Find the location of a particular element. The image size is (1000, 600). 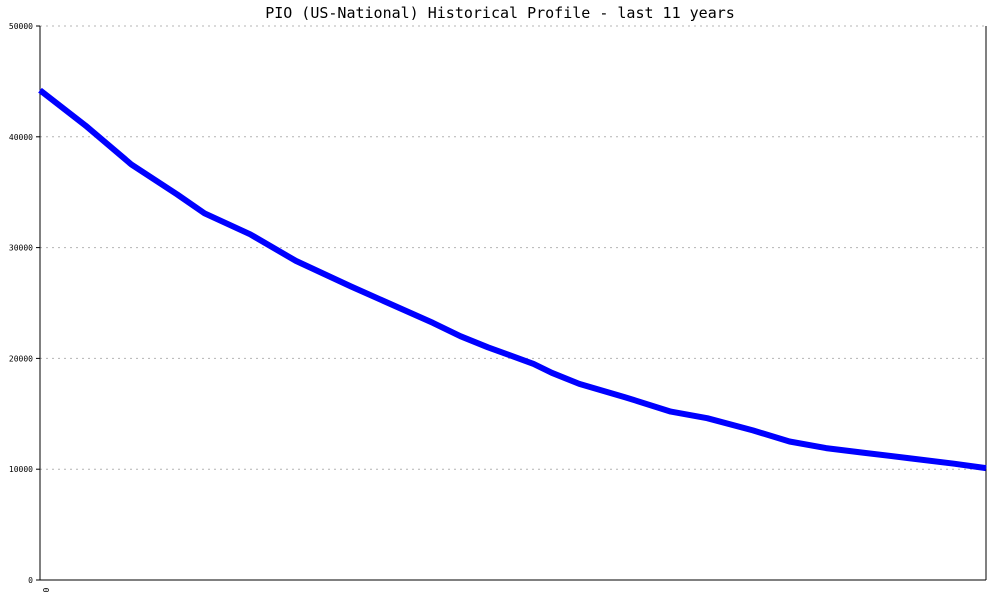

y-tick-label: 50000 is located at coordinates (21, 26).